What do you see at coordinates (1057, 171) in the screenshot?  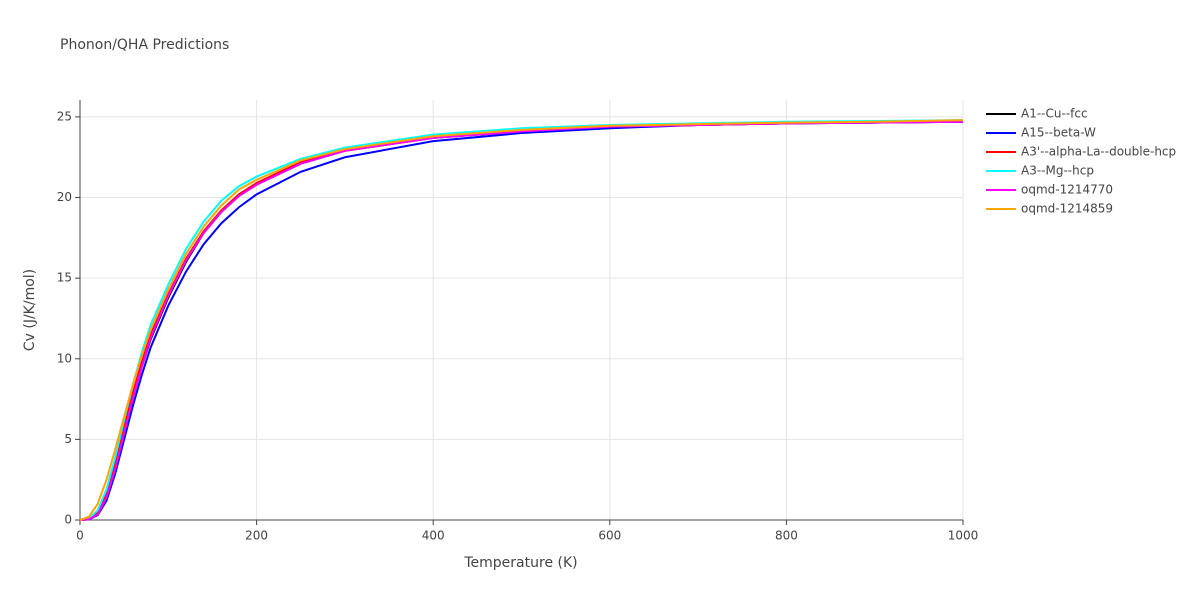 I see `legend-label: A3--Mg--hcp` at bounding box center [1057, 171].